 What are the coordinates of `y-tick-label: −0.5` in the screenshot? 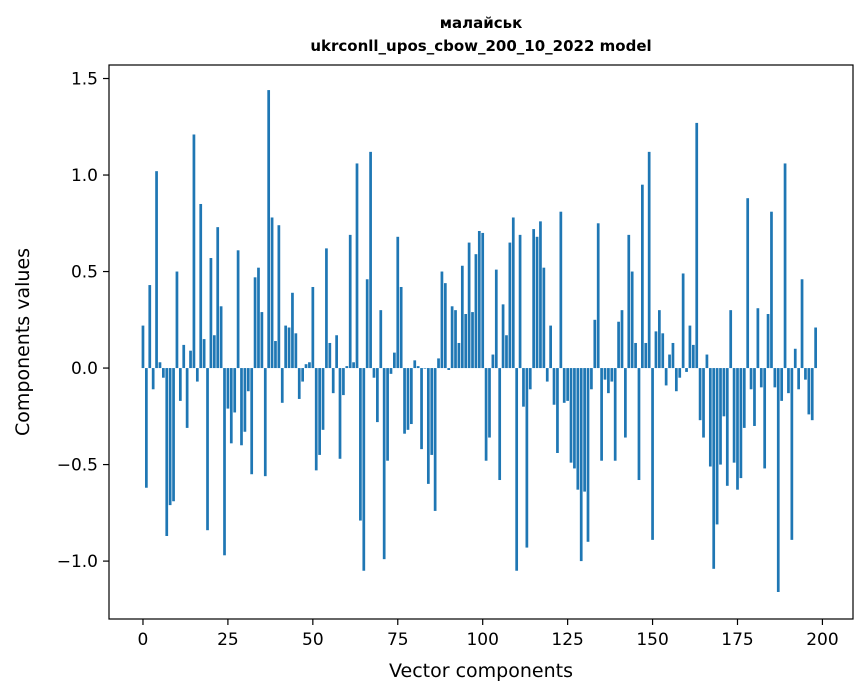 It's located at (77, 466).